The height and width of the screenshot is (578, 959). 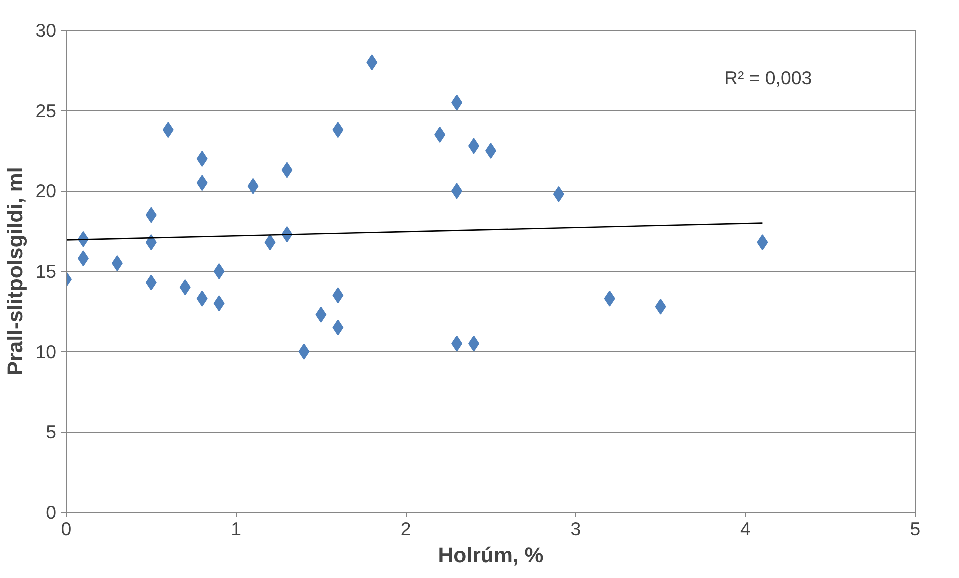 What do you see at coordinates (51, 432) in the screenshot?
I see `y-tick-label: 5` at bounding box center [51, 432].